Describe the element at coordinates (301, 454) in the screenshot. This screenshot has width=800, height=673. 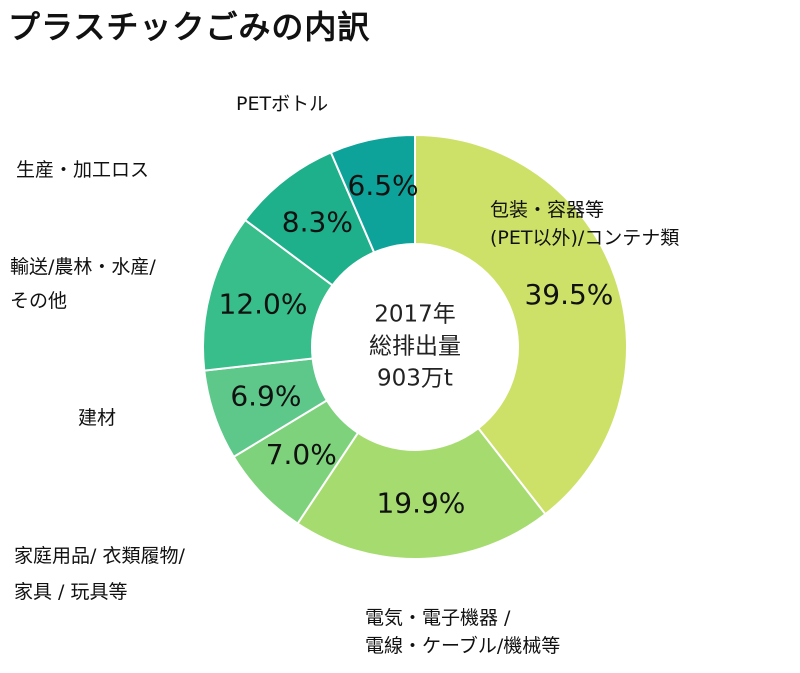
I see `percent-label-household: 7.0%` at that location.